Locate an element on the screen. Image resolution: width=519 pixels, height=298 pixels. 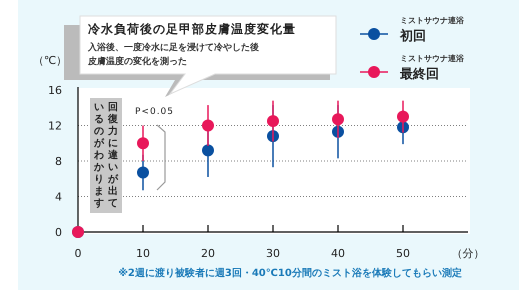
y-axis-title: （℃） is located at coordinates (50, 60).